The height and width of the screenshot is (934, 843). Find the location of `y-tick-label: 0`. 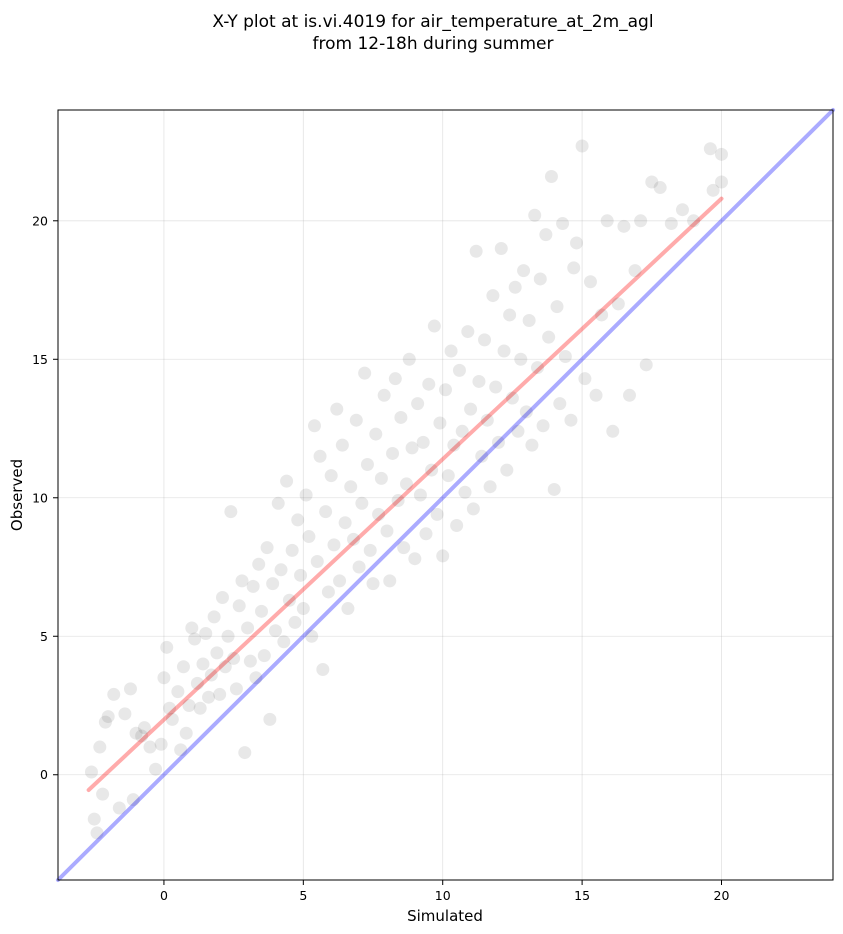

y-tick-label: 0 is located at coordinates (44, 774).